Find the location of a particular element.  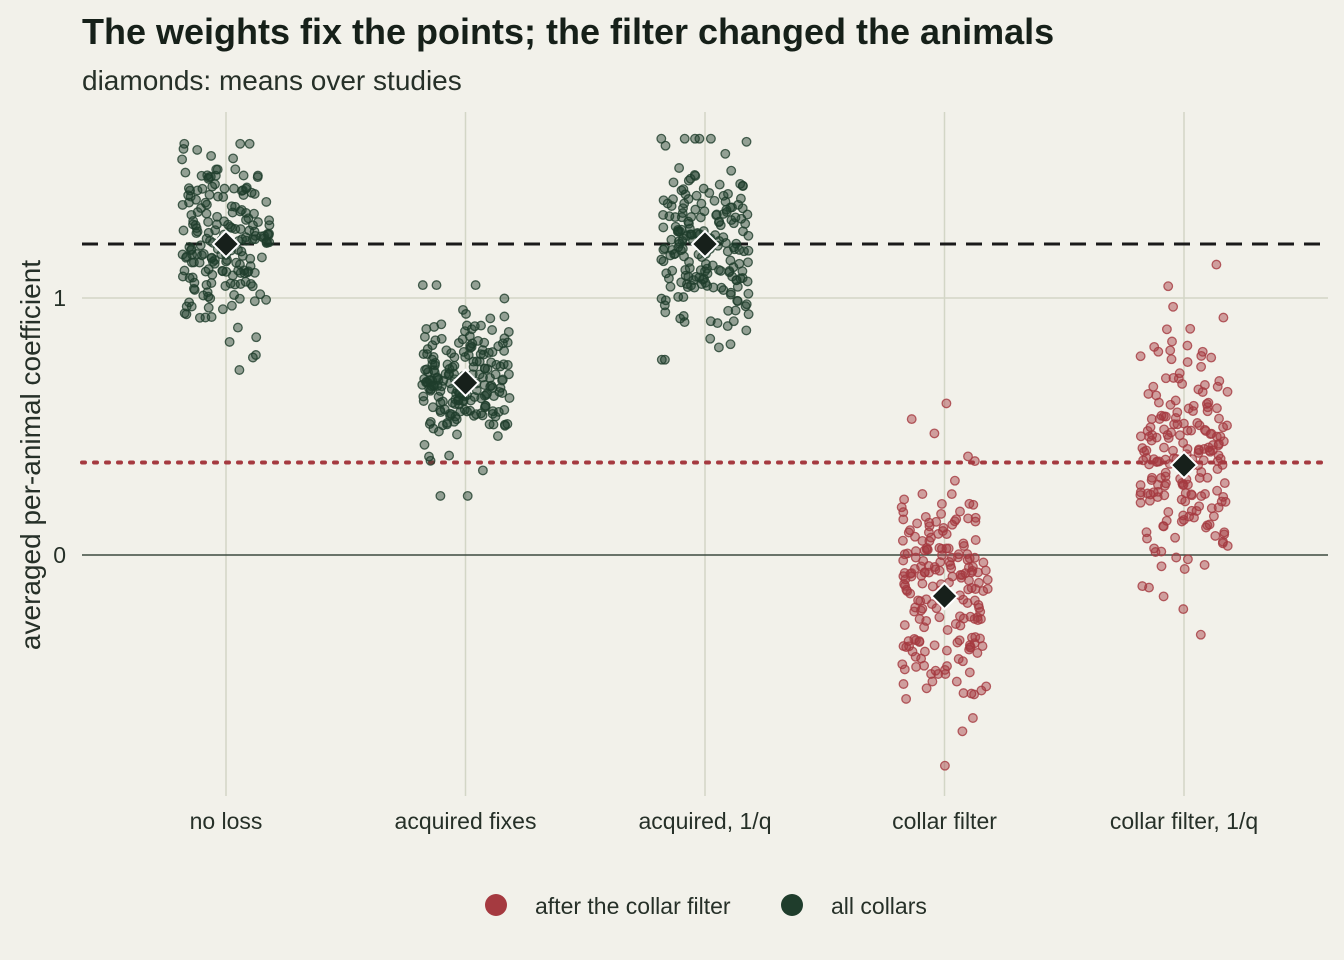

x-tick-label: acquired fixes is located at coordinates (466, 821).